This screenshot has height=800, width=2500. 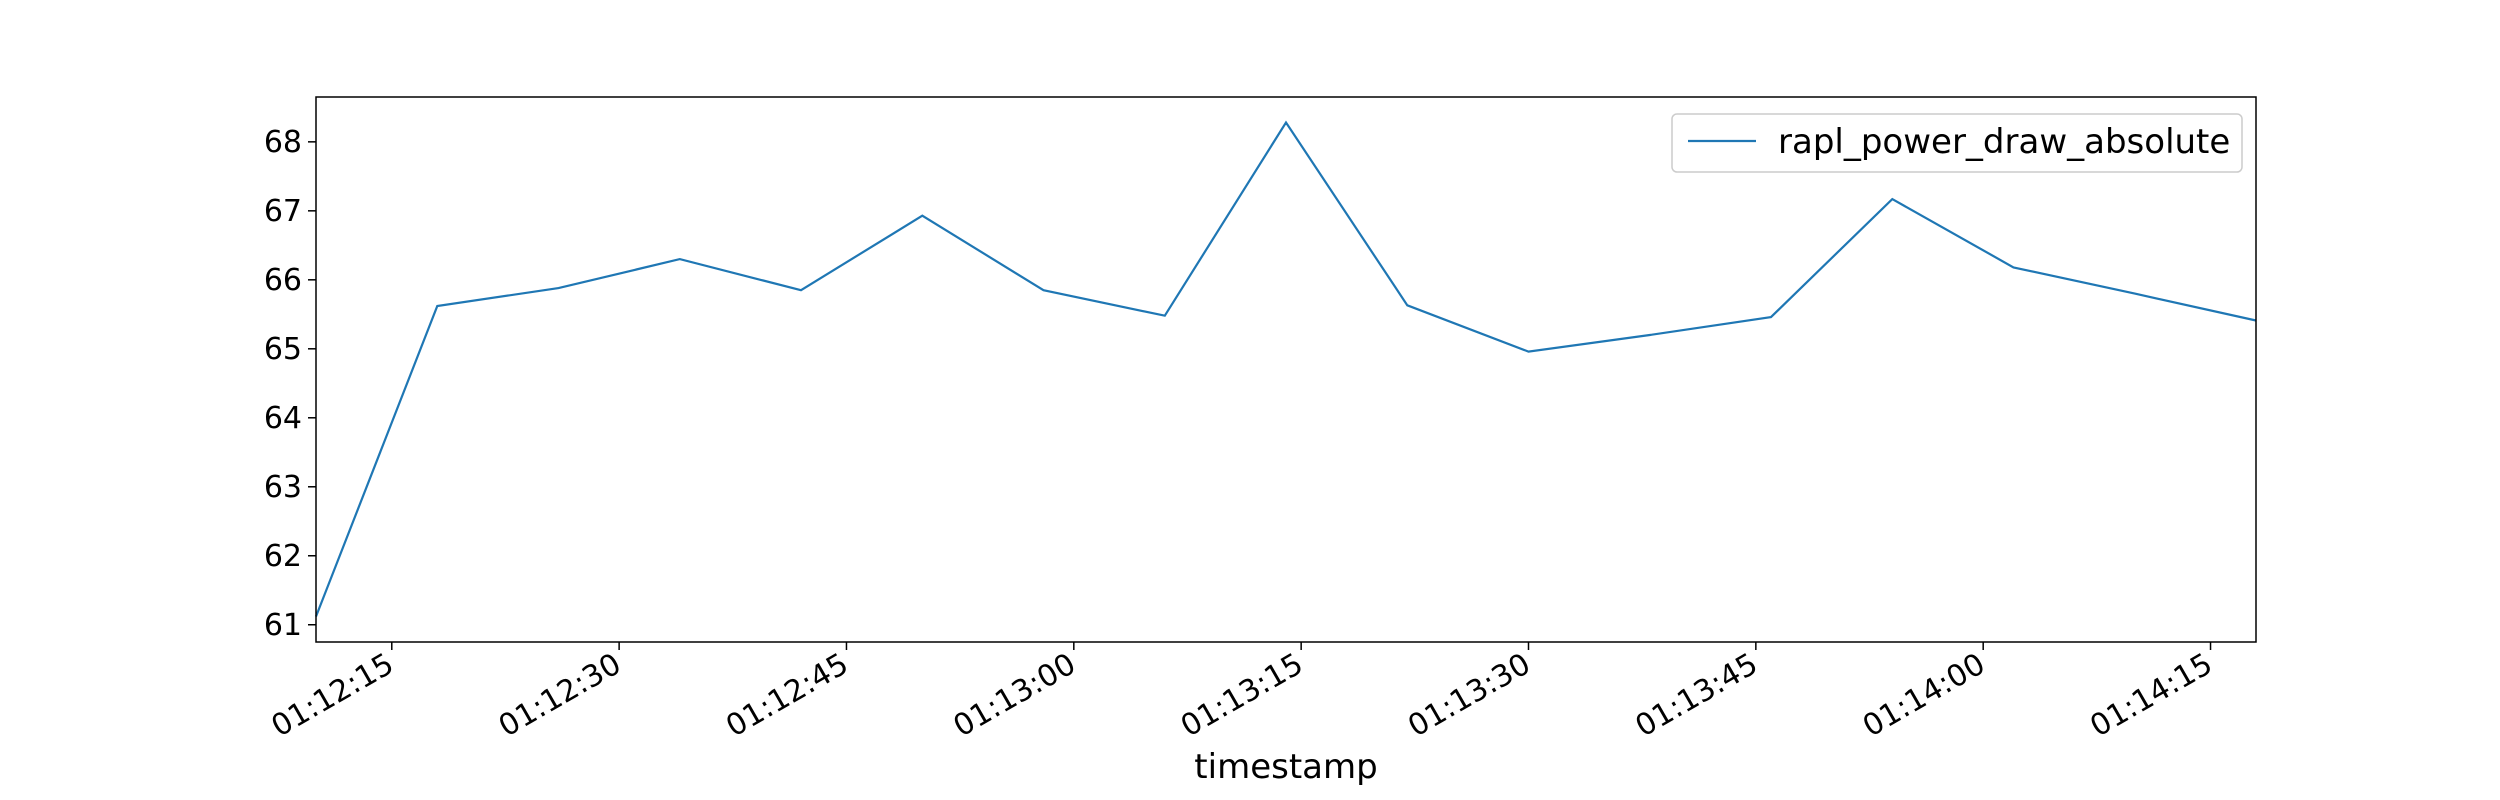 What do you see at coordinates (1924, 696) in the screenshot?
I see `x-tick-label: 01:14:00` at bounding box center [1924, 696].